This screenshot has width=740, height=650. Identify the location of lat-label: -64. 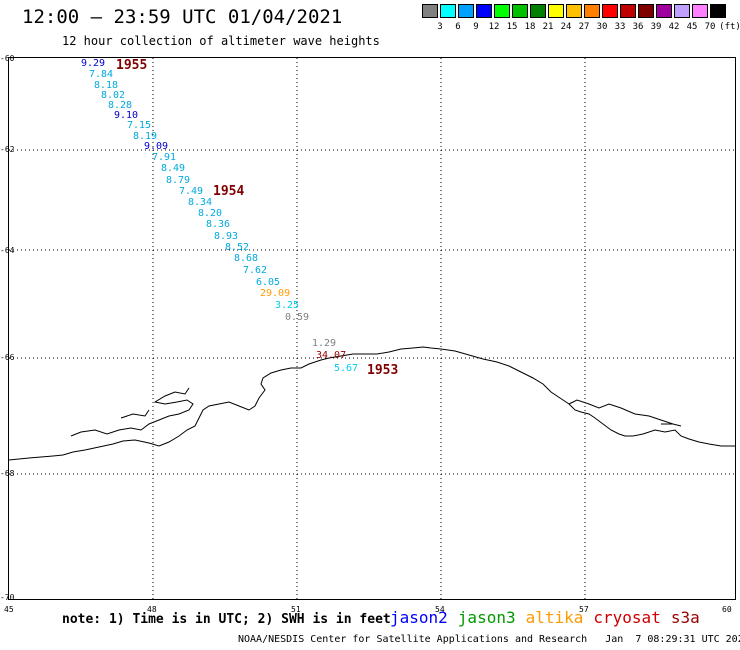
(7, 250).